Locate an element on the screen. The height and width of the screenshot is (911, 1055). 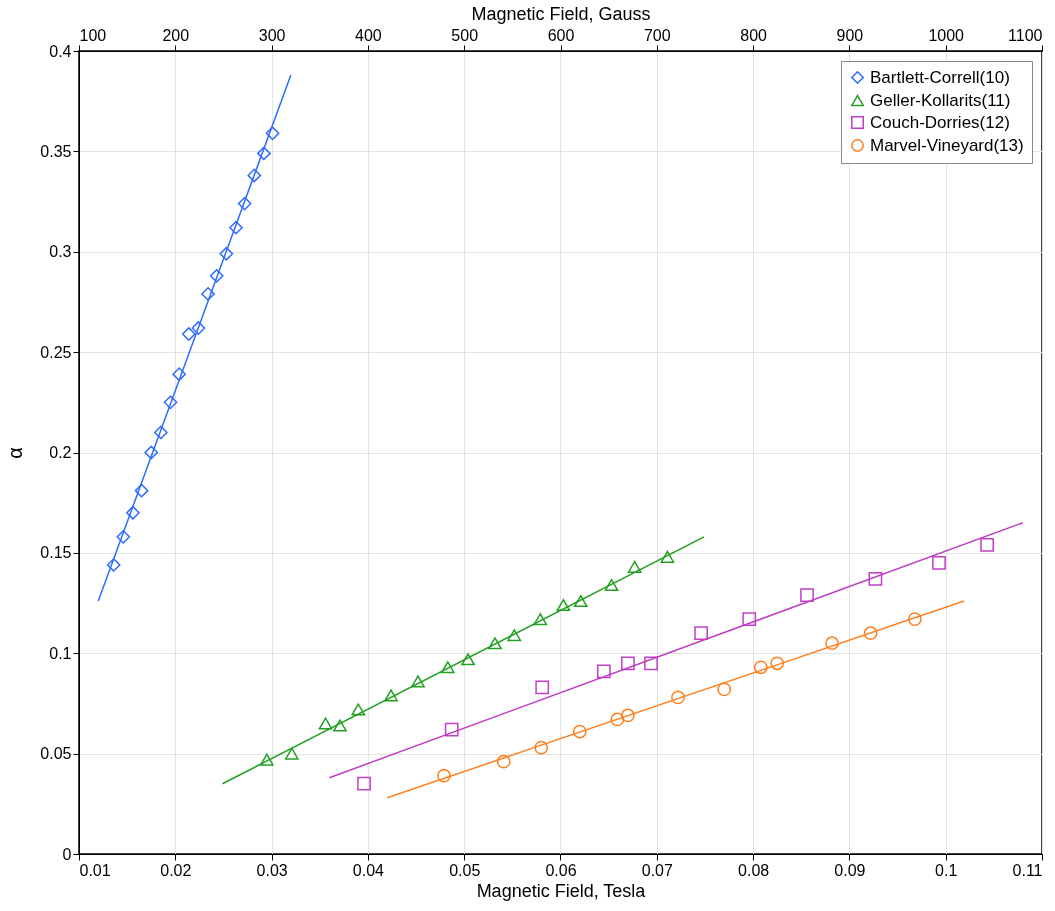
x-tick-label: 0.07 is located at coordinates (657, 870).